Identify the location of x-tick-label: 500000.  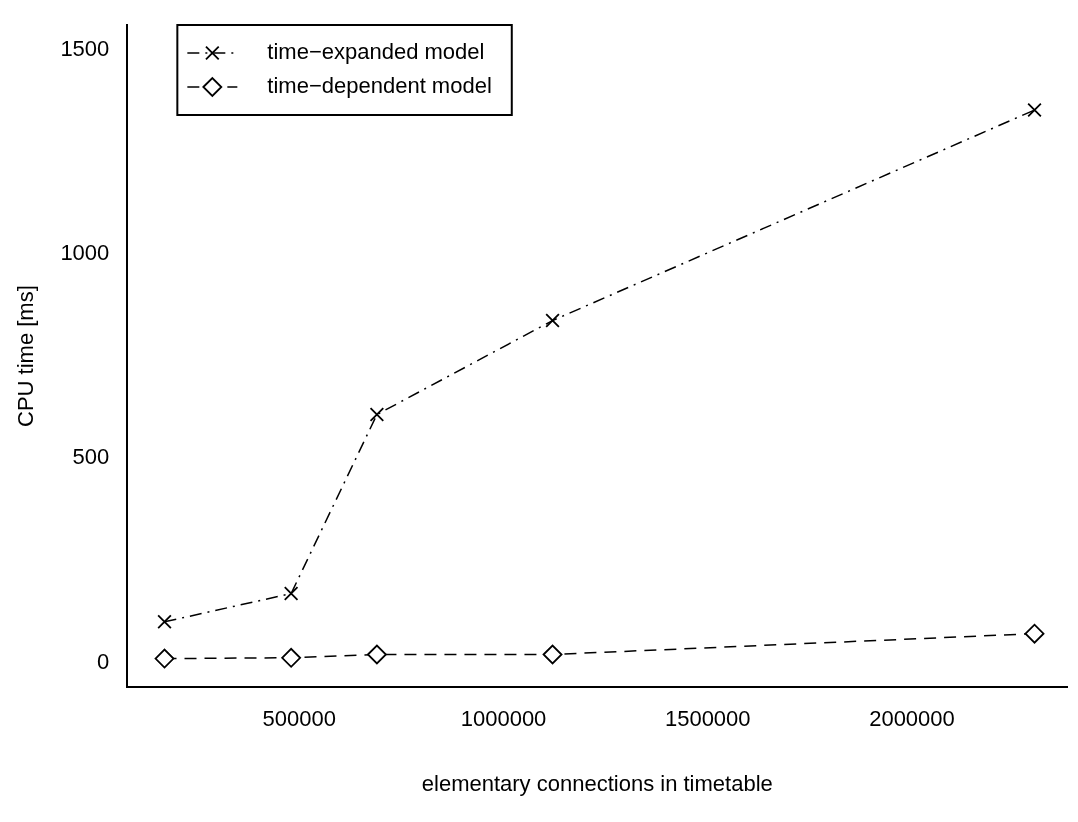
(299, 719).